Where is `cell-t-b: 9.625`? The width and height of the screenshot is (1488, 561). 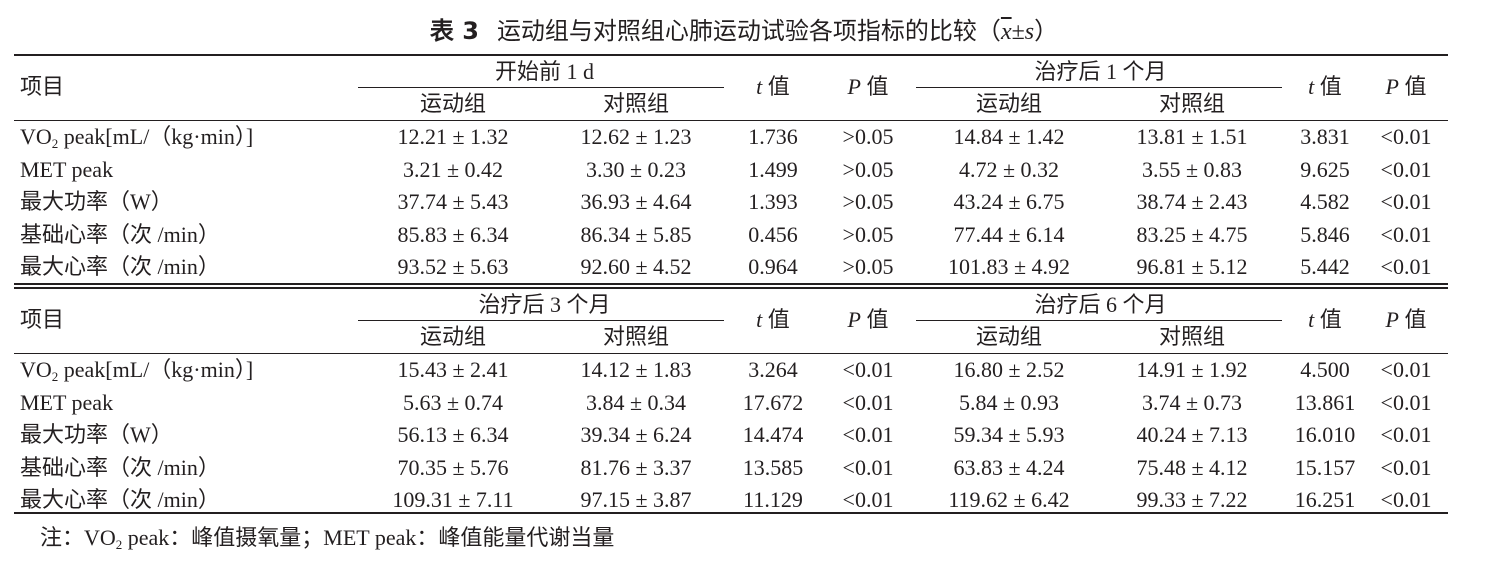 cell-t-b: 9.625 is located at coordinates (1325, 169).